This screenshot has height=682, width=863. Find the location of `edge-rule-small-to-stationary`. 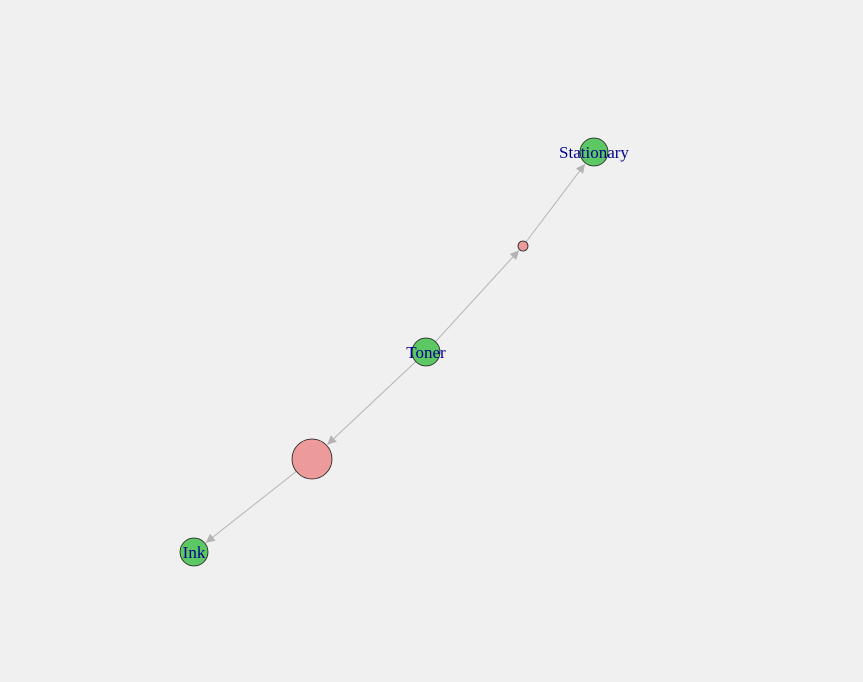

edge-rule-small-to-stationary is located at coordinates (555, 203).